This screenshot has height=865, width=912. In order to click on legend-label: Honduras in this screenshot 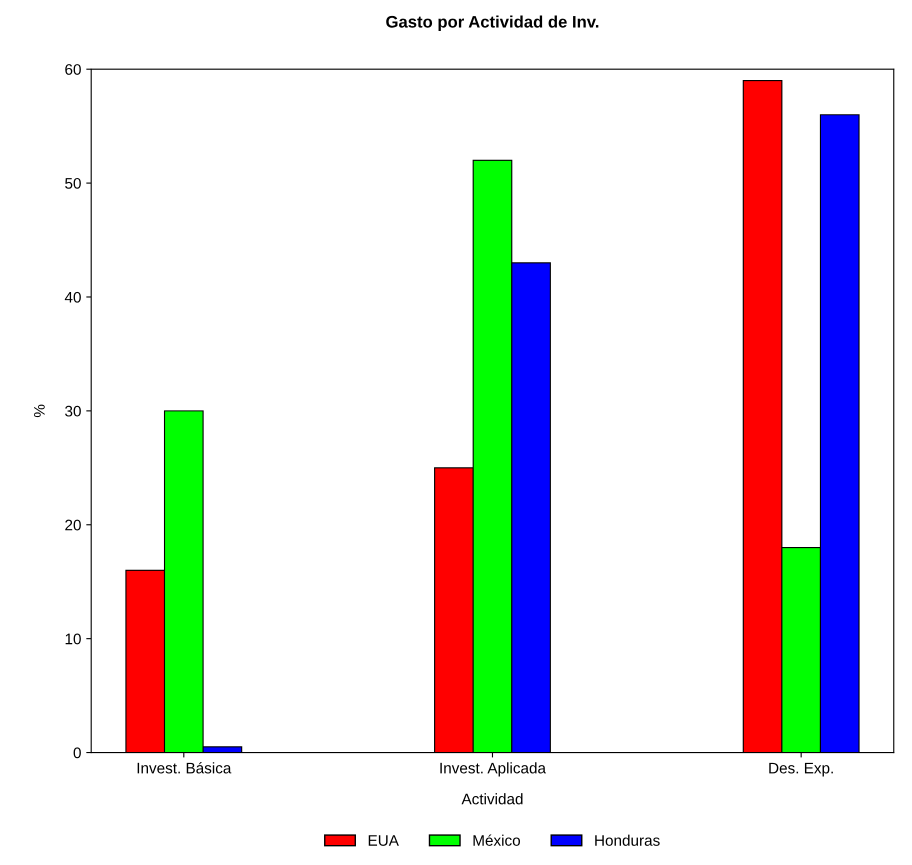, I will do `click(627, 840)`.